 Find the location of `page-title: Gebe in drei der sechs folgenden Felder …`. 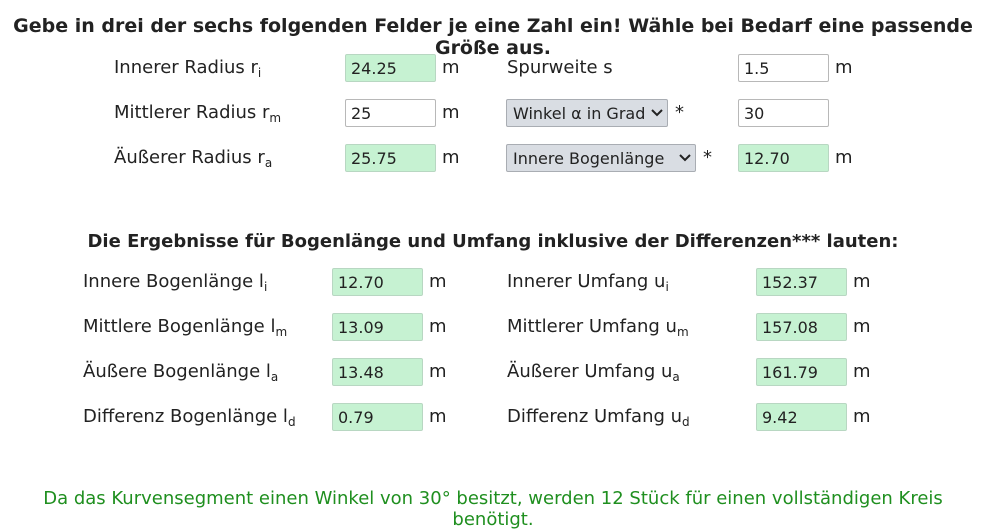

page-title: Gebe in drei der sechs folgenden Felder … is located at coordinates (493, 37).